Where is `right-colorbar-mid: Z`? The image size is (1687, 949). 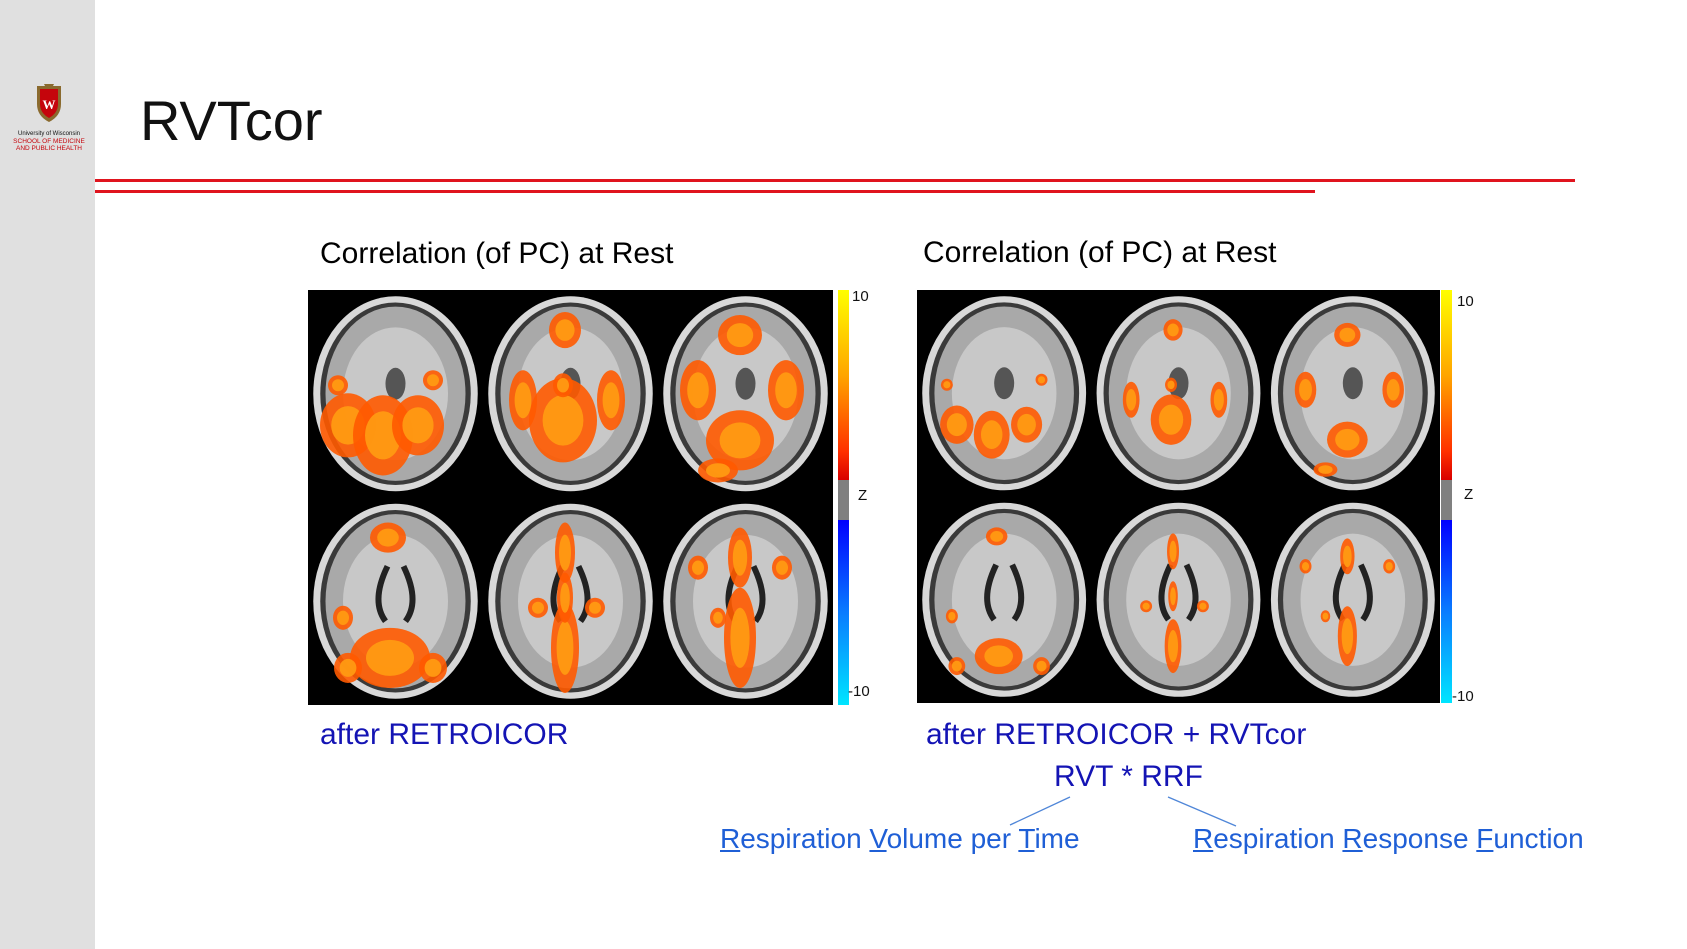 right-colorbar-mid: Z is located at coordinates (1469, 494).